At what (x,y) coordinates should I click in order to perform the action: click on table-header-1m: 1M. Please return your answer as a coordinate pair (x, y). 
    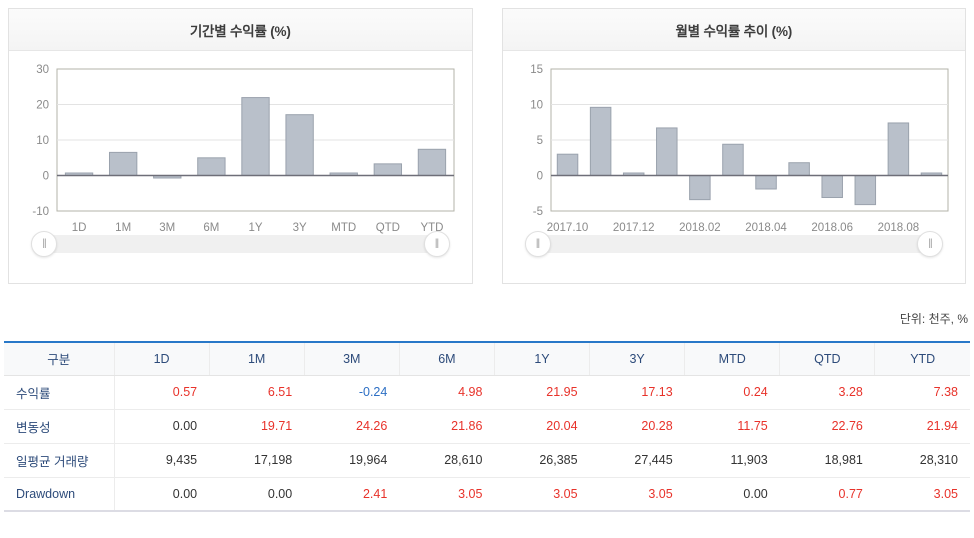
    Looking at the image, I should click on (257, 359).